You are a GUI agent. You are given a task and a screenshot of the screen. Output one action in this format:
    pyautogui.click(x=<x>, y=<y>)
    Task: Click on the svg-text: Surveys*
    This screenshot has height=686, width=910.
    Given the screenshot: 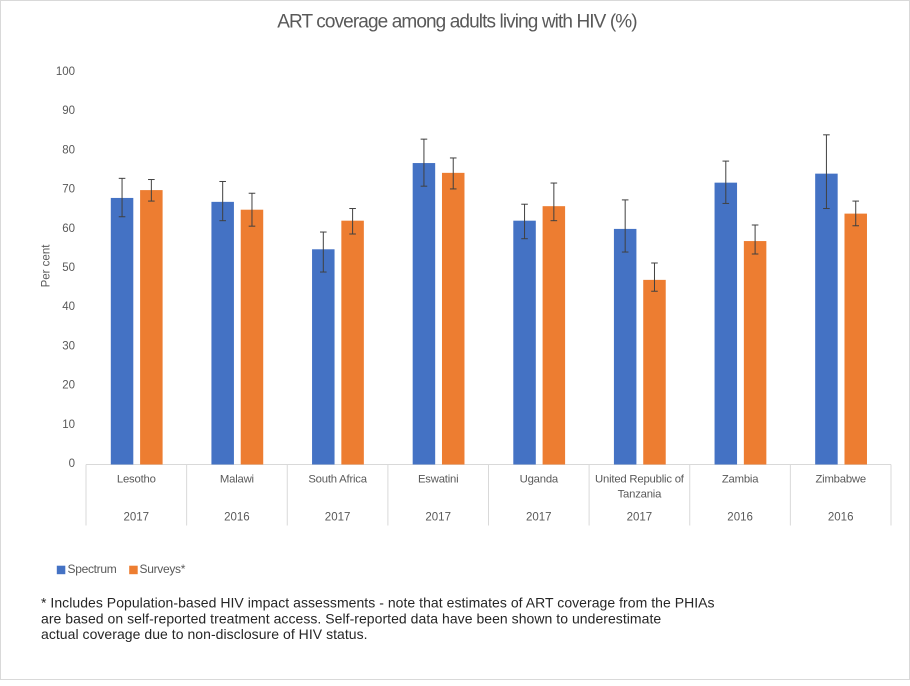 What is the action you would take?
    pyautogui.click(x=163, y=569)
    